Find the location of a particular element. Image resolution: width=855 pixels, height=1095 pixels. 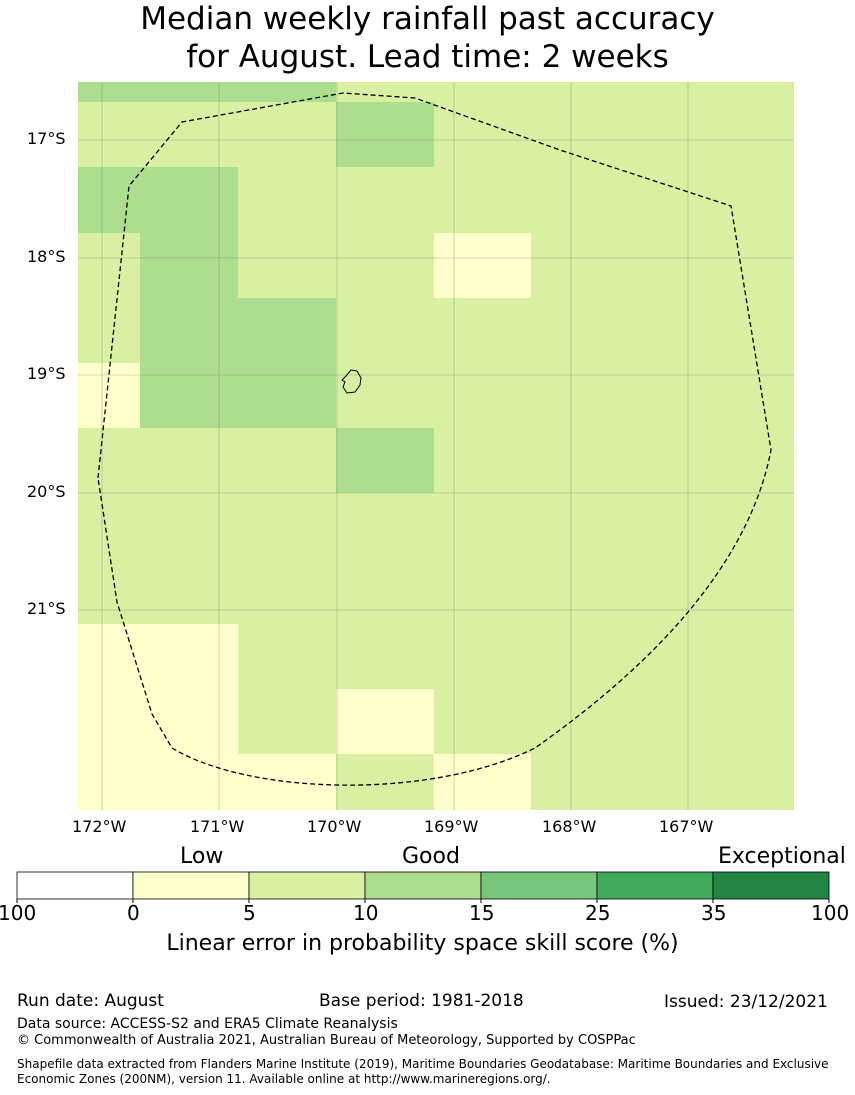

colorbar-tick-label: 5 is located at coordinates (249, 913).